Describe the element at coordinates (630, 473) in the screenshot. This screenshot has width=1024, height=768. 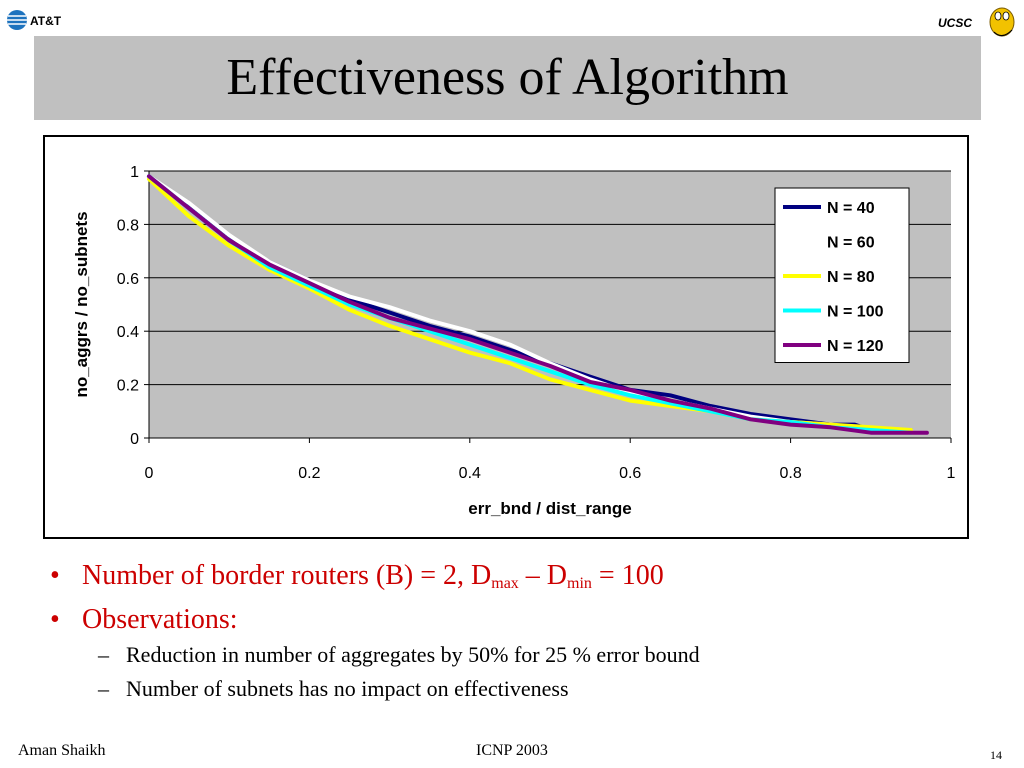
I see `x-tick-label: 0.6` at that location.